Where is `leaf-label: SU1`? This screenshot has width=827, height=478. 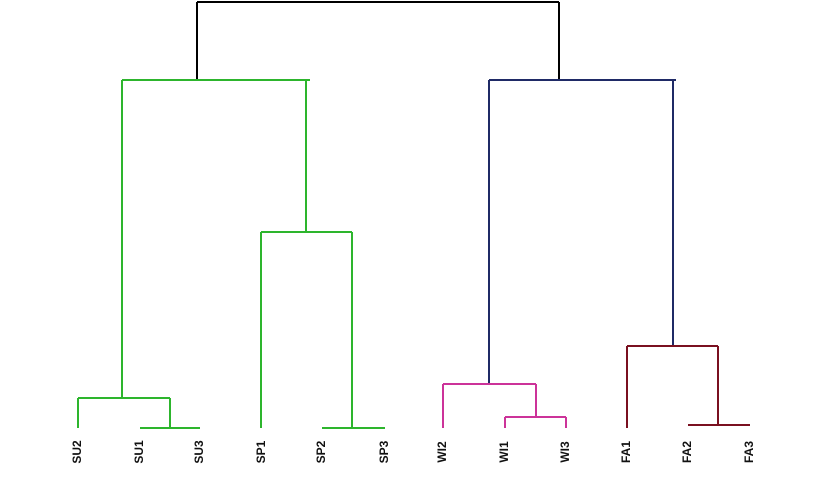
leaf-label: SU1 is located at coordinates (139, 452).